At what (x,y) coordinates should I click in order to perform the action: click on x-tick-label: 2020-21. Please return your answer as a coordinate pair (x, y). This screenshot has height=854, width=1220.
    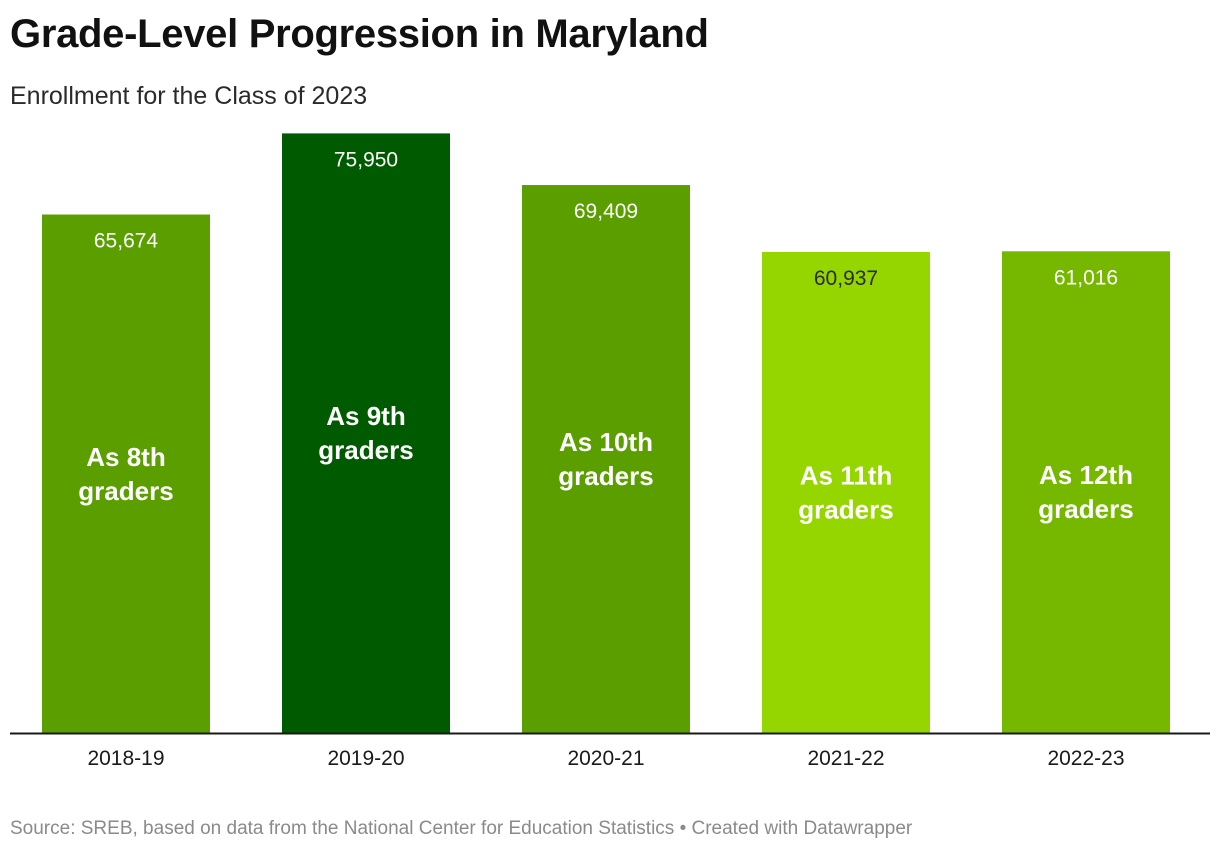
    Looking at the image, I should click on (605, 758).